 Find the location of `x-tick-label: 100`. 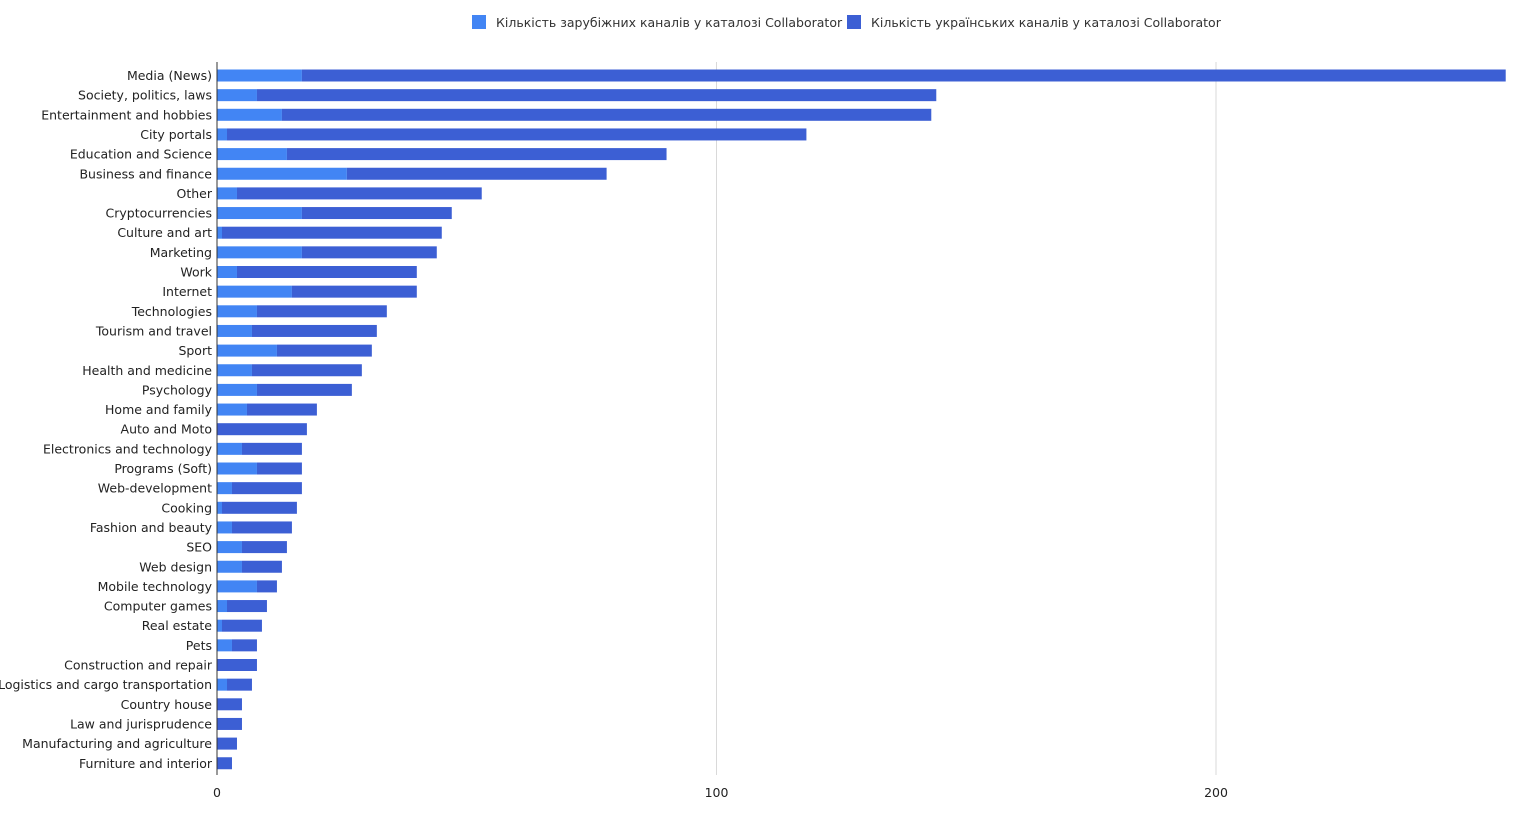

x-tick-label: 100 is located at coordinates (717, 792).